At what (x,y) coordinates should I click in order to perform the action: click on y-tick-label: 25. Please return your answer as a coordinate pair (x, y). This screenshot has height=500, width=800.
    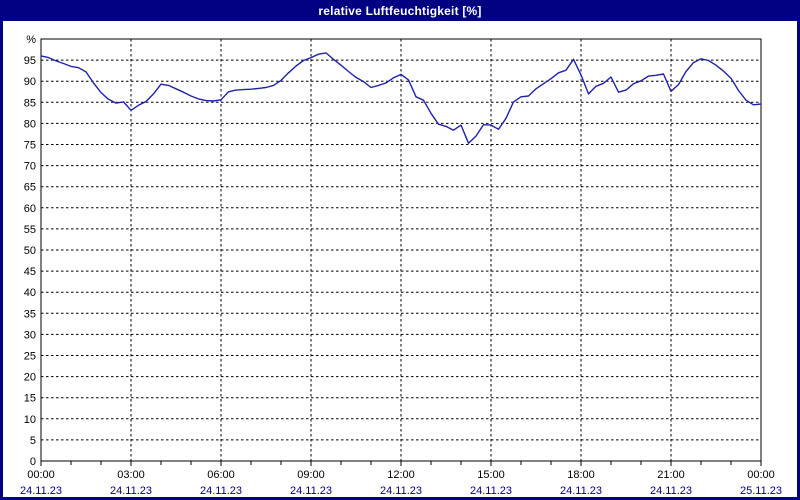
    Looking at the image, I should click on (30, 357).